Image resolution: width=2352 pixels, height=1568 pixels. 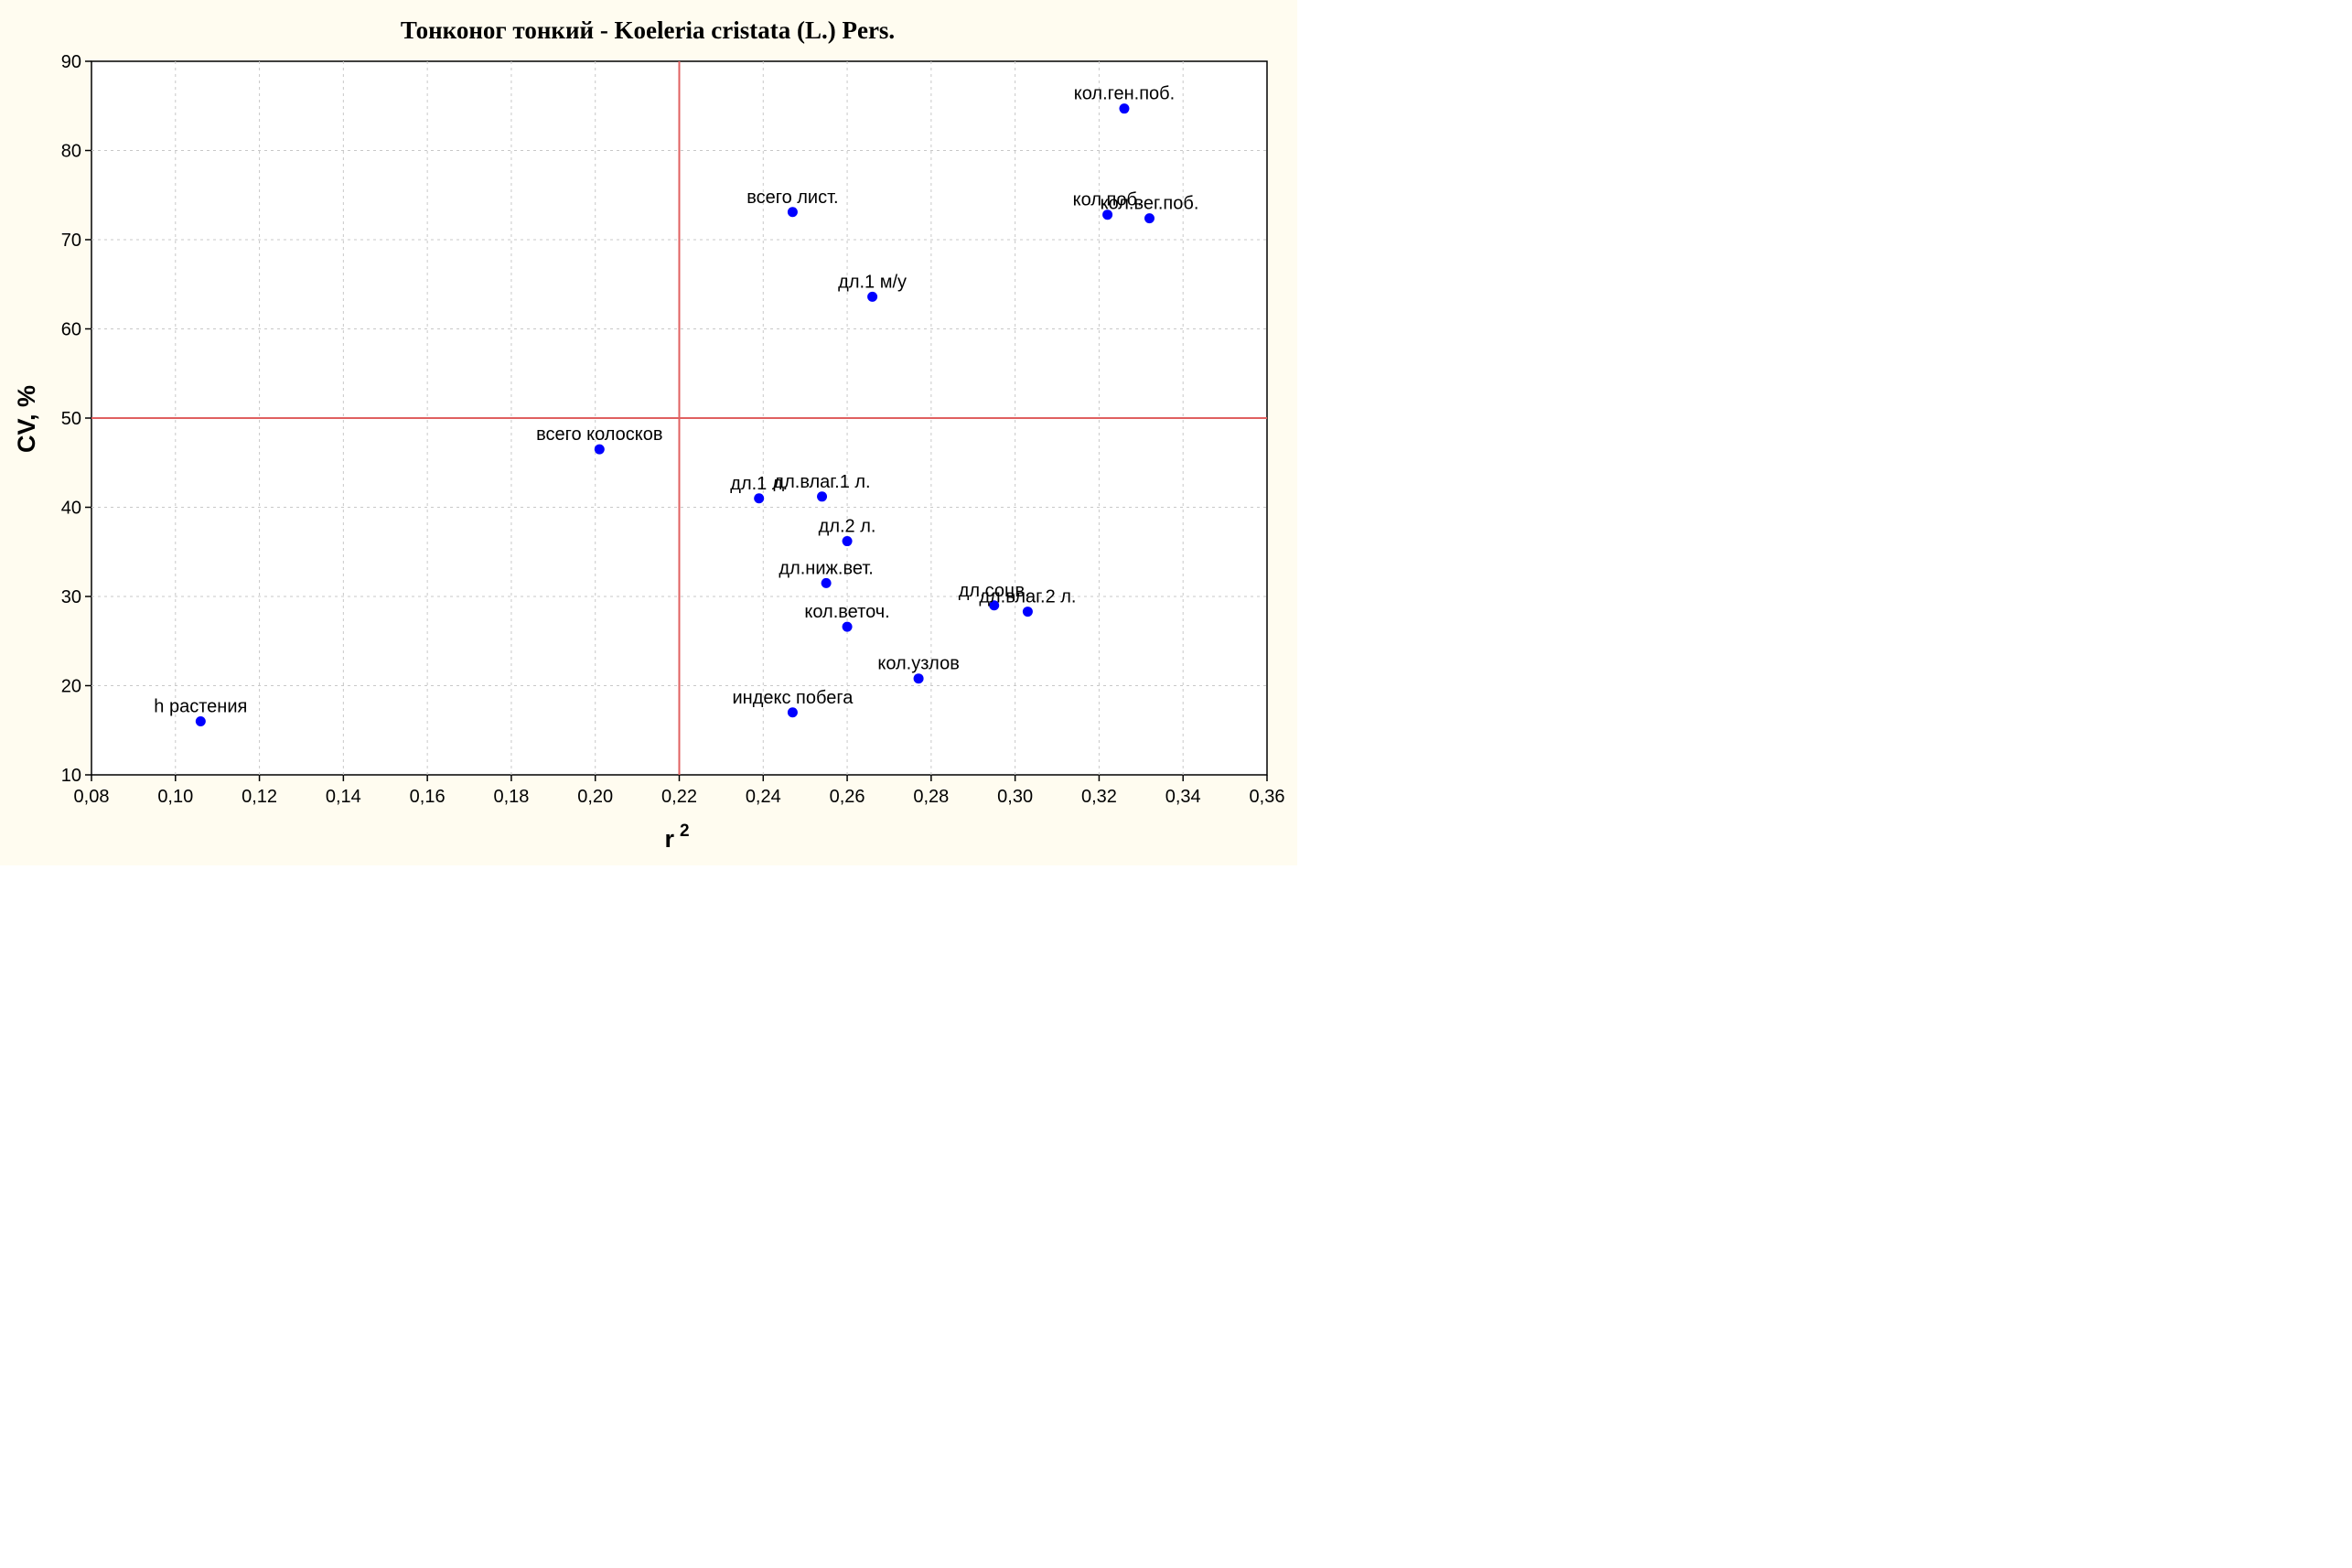 I want to click on data-point-label: дл.1 м/у, so click(x=872, y=282).